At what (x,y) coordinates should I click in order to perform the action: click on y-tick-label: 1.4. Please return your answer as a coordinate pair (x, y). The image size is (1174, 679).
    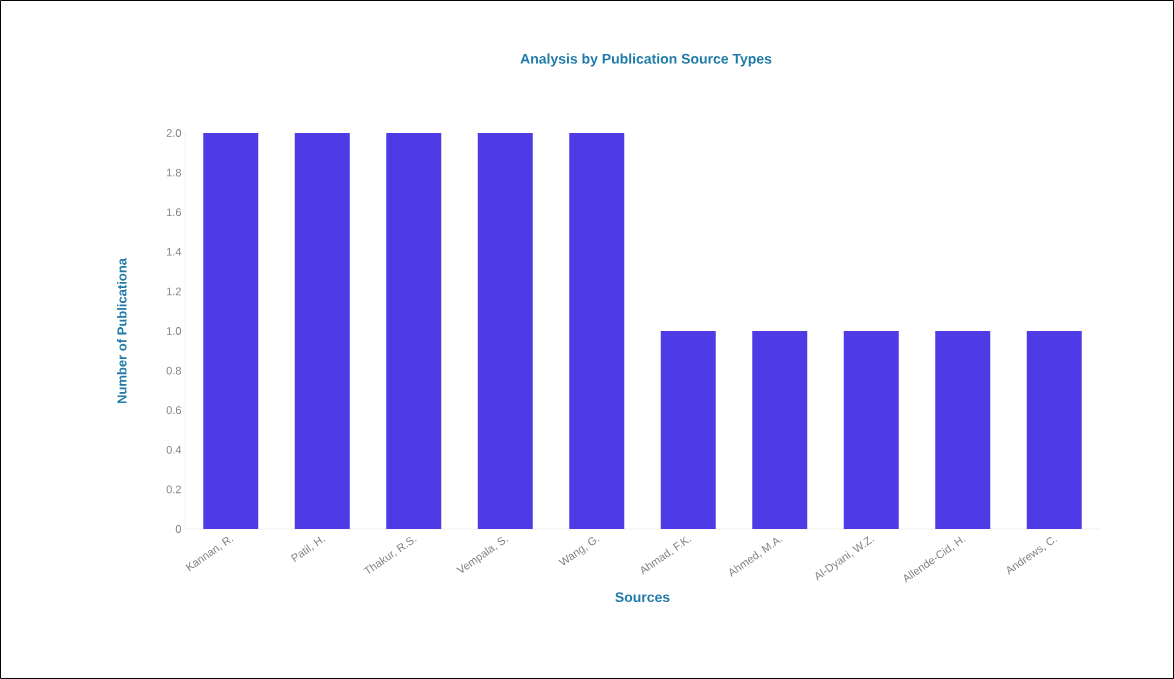
    Looking at the image, I should click on (174, 252).